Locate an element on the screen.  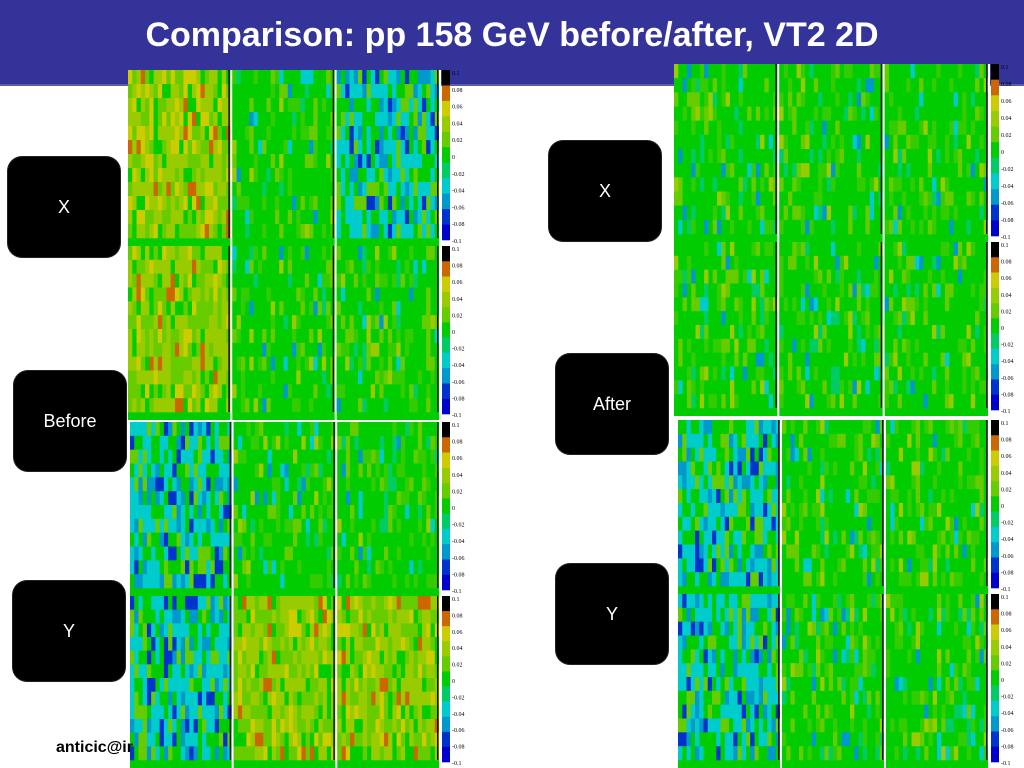
color-scale-tick: 0.1 is located at coordinates (1005, 68).